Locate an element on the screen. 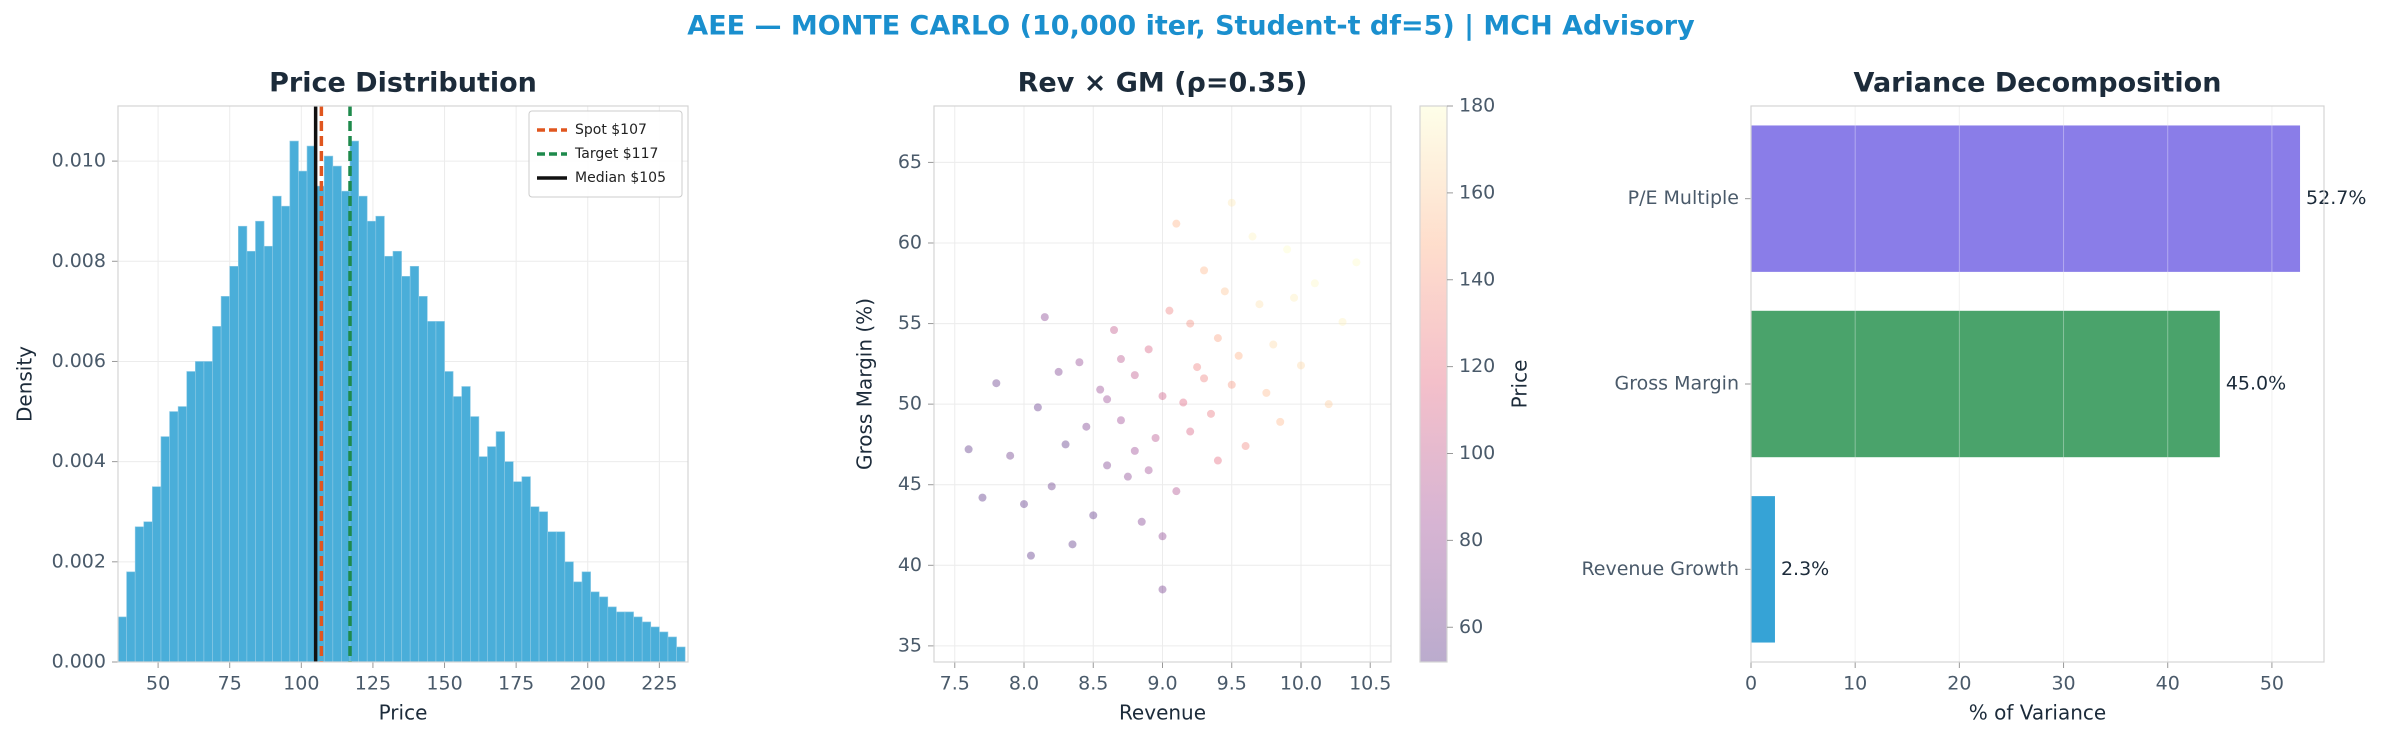 The image size is (2382, 742). axes-title: Price Distribution is located at coordinates (403, 83).